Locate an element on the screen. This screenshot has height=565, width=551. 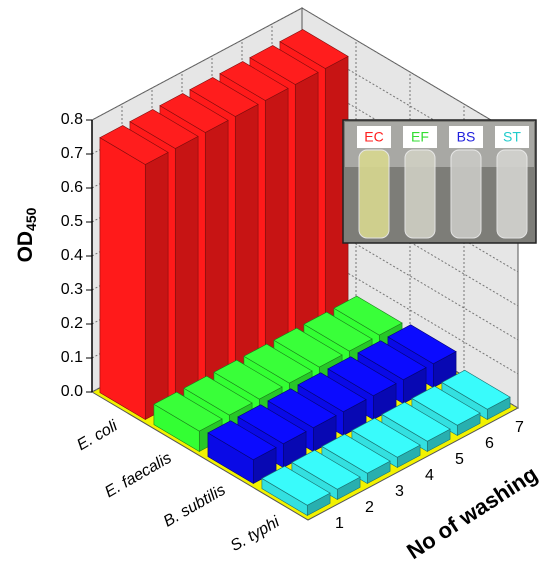
category-label: B. subtilis is located at coordinates (195, 506).